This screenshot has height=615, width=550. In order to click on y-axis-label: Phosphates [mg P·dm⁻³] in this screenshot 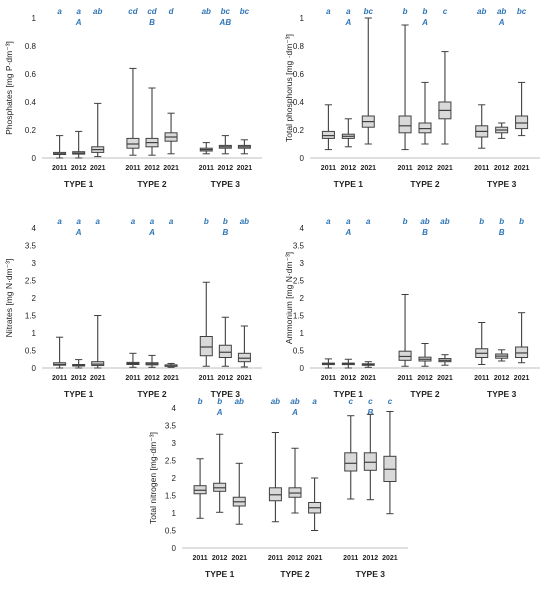, I will do `click(9, 88)`.